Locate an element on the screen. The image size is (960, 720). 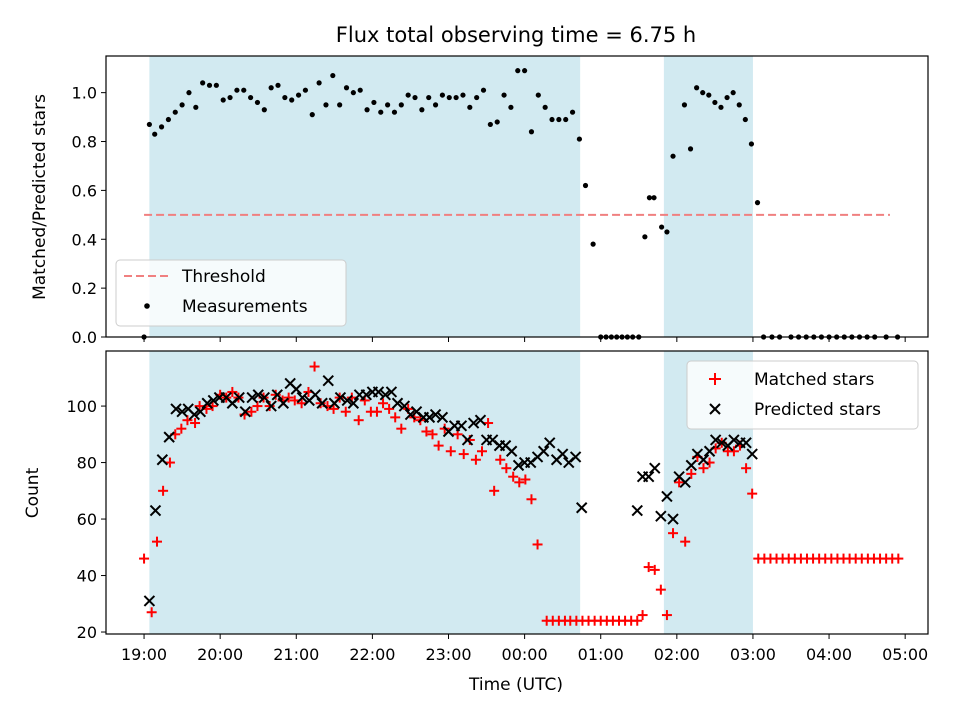
x-tick-label: 02:00 is located at coordinates (677, 654).